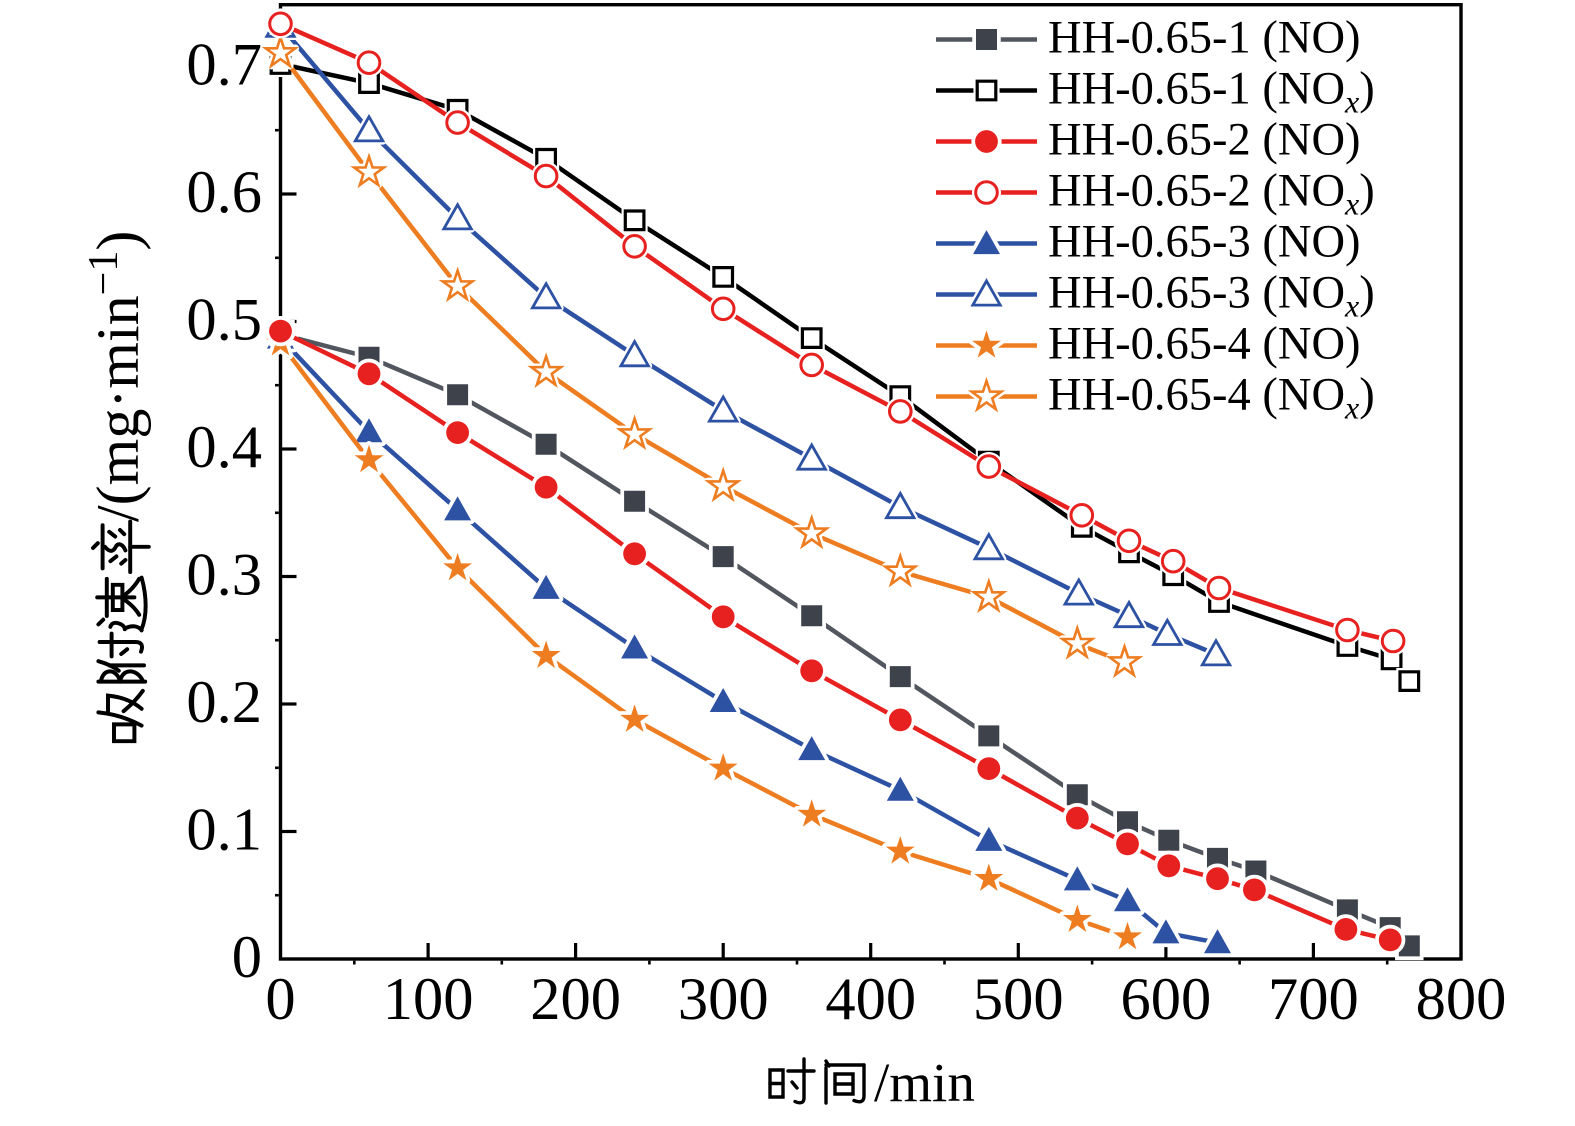  I want to click on svg-text: 0.2, so click(224, 702).